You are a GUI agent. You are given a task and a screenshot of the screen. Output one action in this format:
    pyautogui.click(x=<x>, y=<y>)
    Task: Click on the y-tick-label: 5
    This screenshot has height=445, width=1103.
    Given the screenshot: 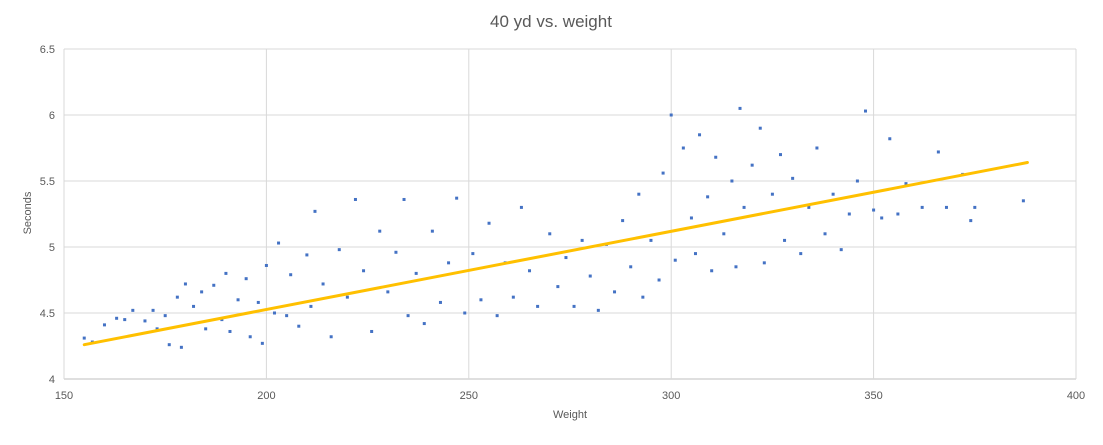 What is the action you would take?
    pyautogui.click(x=52, y=248)
    